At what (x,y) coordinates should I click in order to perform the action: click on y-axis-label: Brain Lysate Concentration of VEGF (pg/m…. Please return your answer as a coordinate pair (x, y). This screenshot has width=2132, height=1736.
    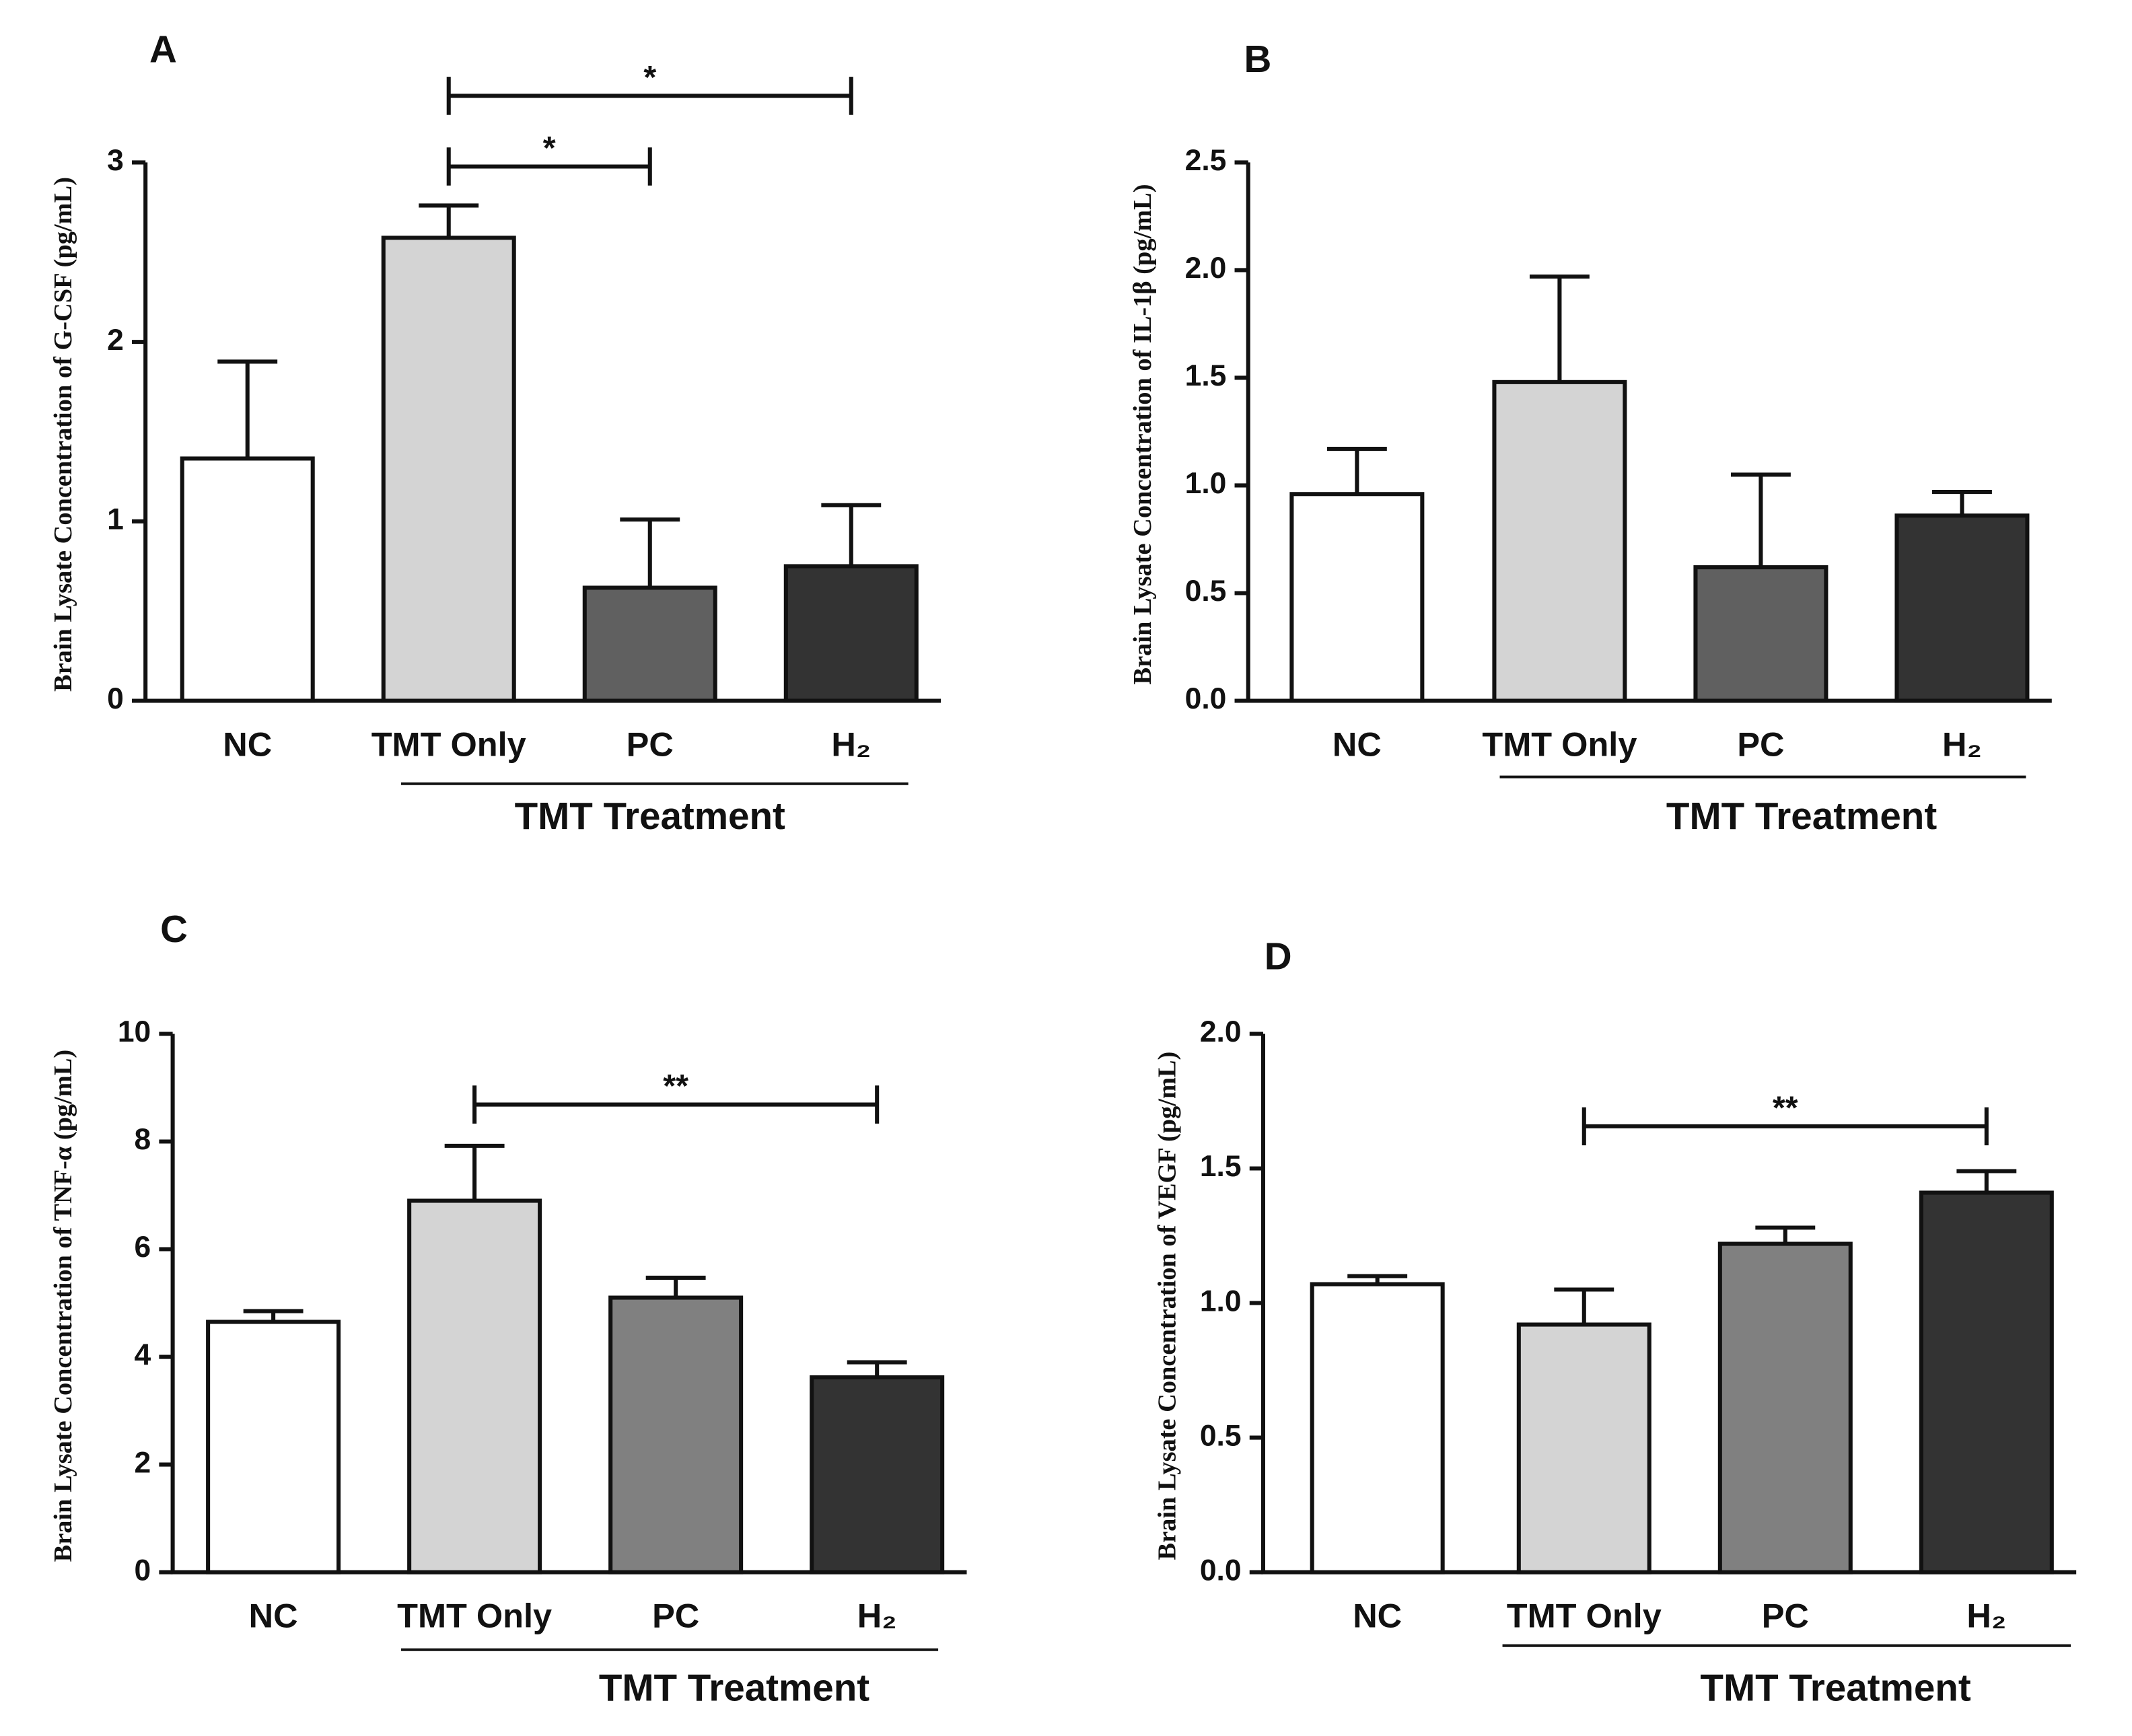
    Looking at the image, I should click on (1167, 1306).